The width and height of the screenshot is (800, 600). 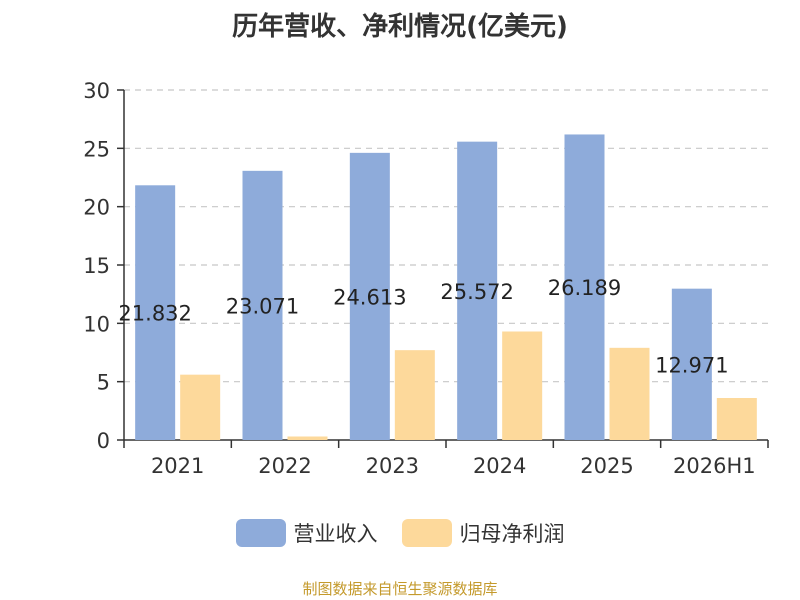 What do you see at coordinates (96, 266) in the screenshot?
I see `y-tick-label: 15` at bounding box center [96, 266].